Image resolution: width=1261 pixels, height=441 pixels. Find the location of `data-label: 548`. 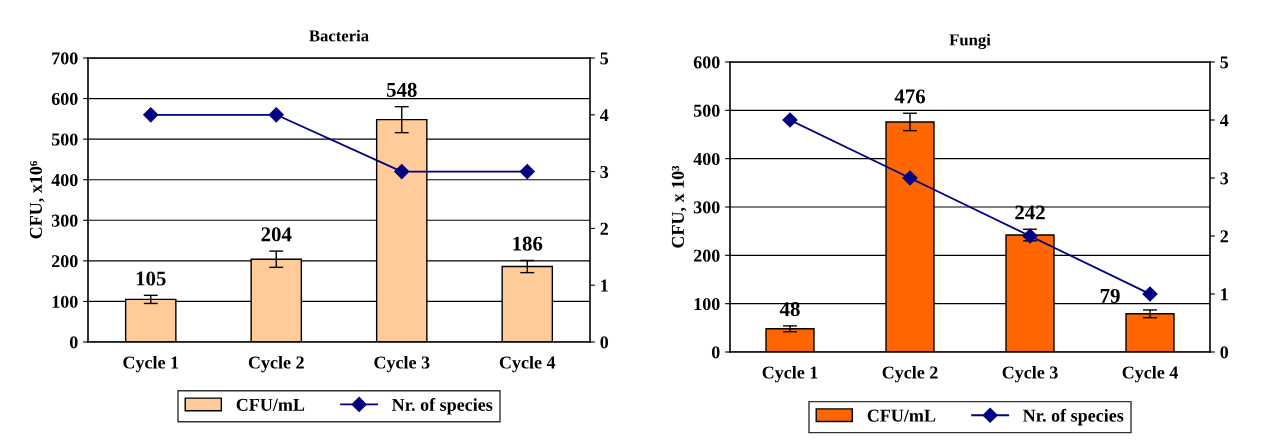

data-label: 548 is located at coordinates (401, 89).